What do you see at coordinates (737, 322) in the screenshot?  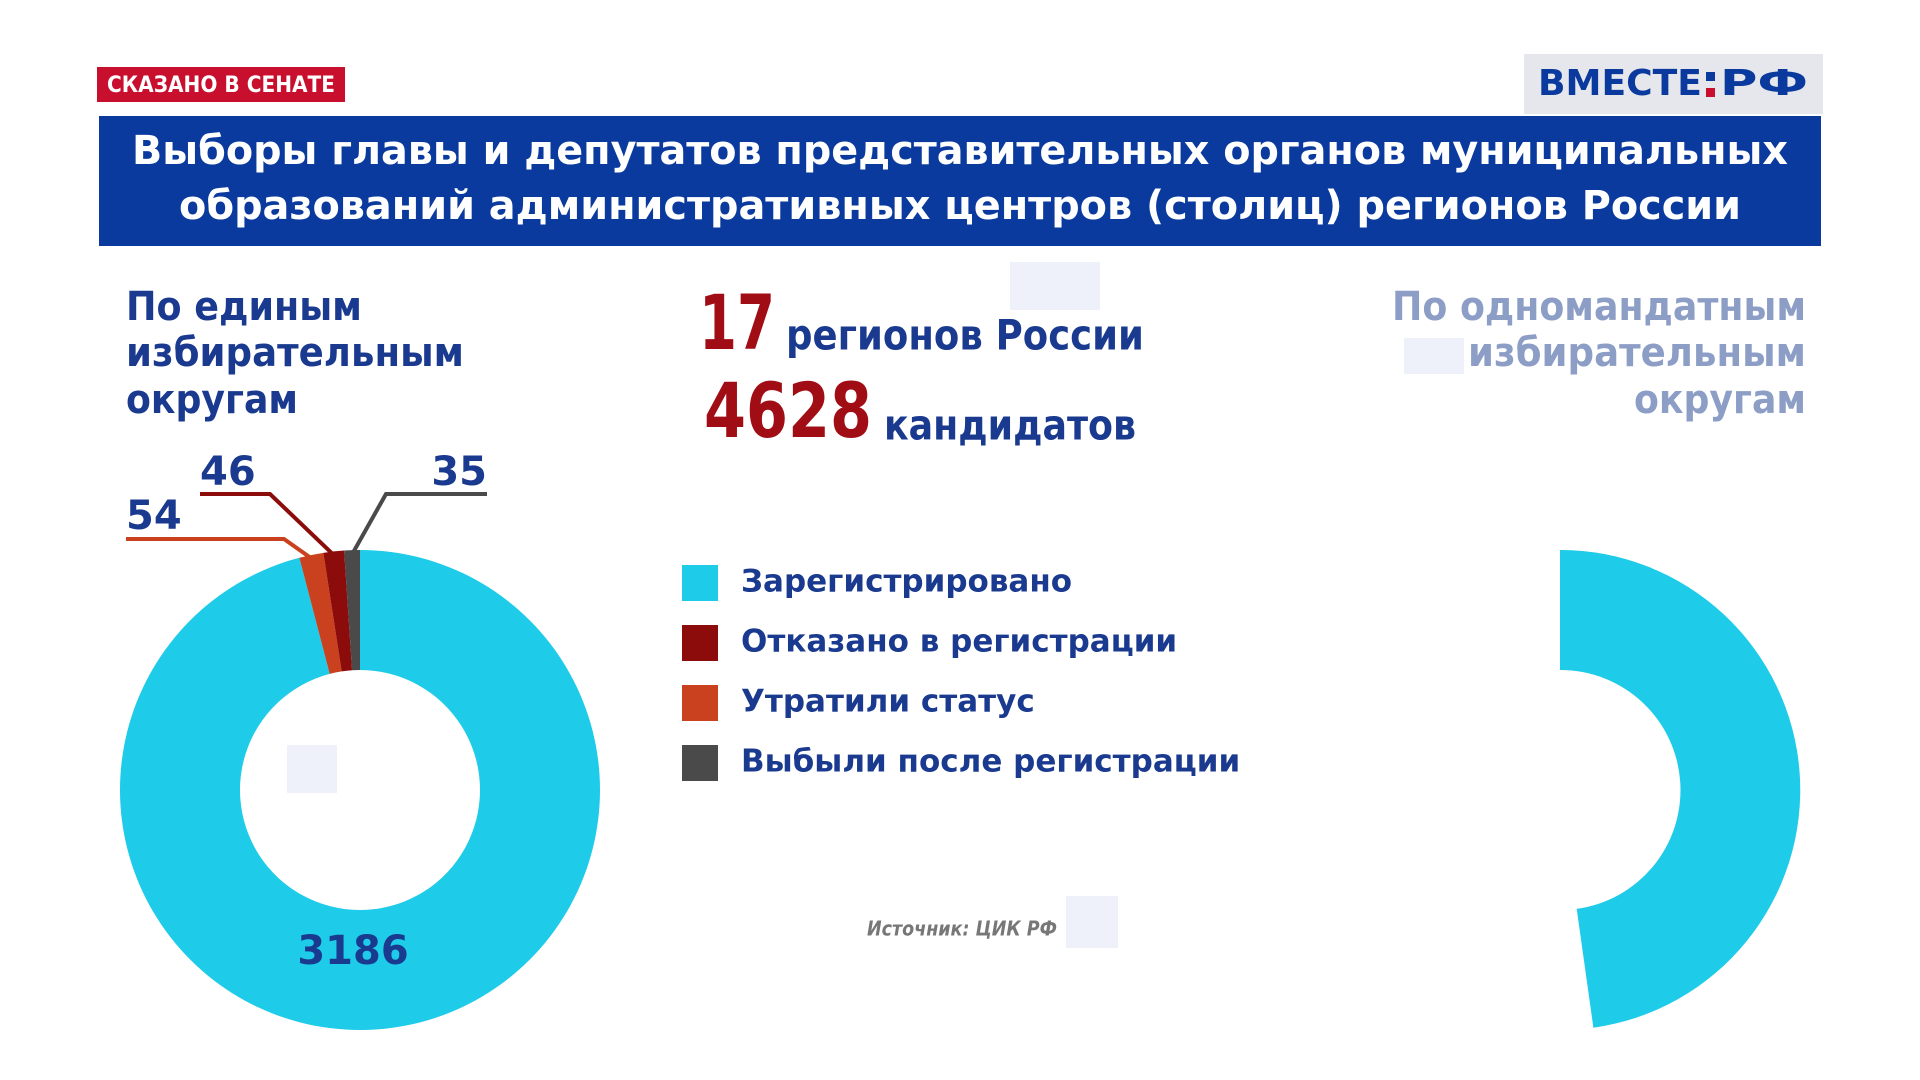 I see `stat-value: 17` at bounding box center [737, 322].